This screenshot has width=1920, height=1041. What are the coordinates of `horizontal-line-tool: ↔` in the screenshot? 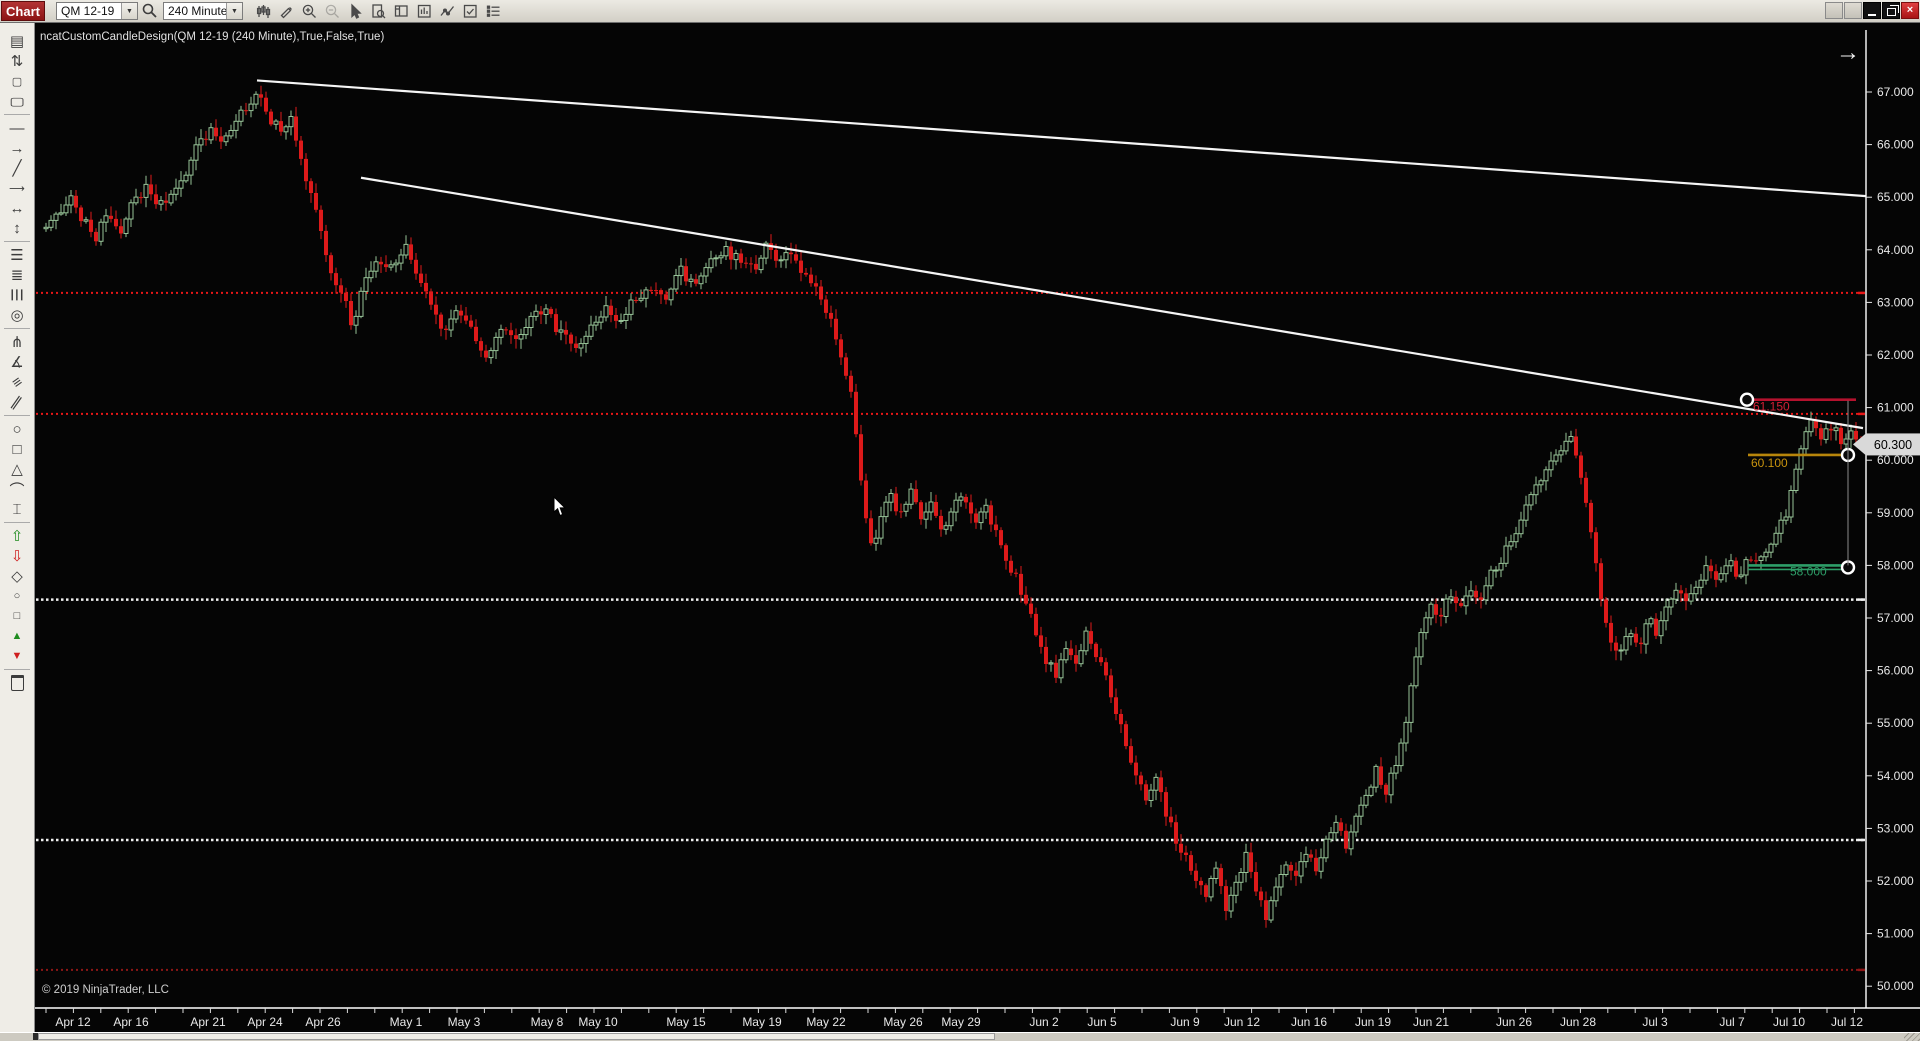 It's located at (17, 208).